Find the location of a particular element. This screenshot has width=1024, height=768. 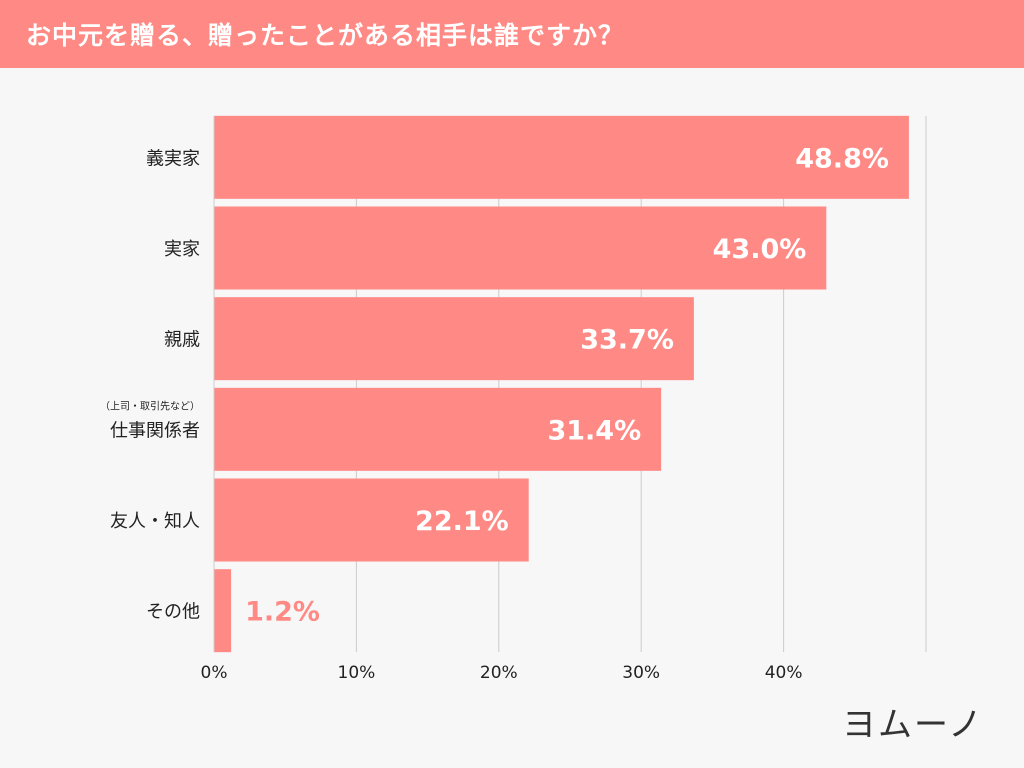

brand-logo: ヨムーノ is located at coordinates (913, 721).